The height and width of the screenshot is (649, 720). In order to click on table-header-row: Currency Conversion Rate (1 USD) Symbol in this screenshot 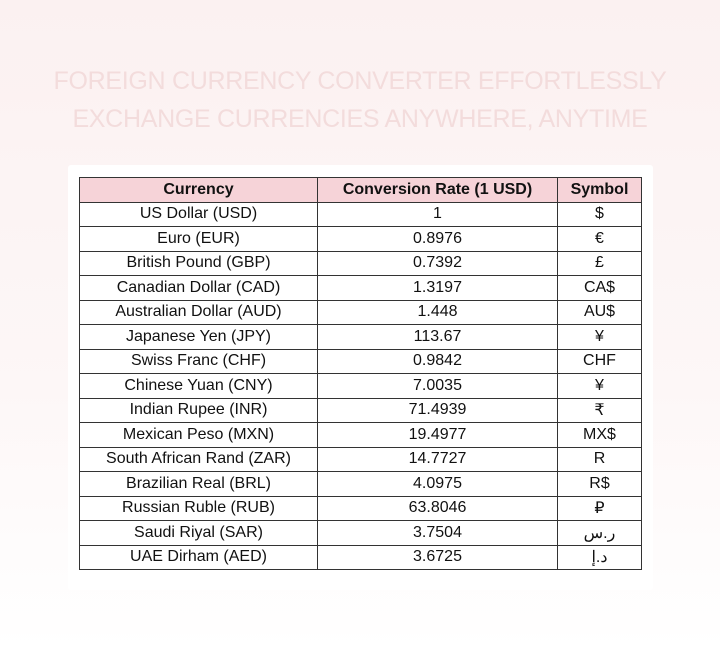, I will do `click(360, 190)`.